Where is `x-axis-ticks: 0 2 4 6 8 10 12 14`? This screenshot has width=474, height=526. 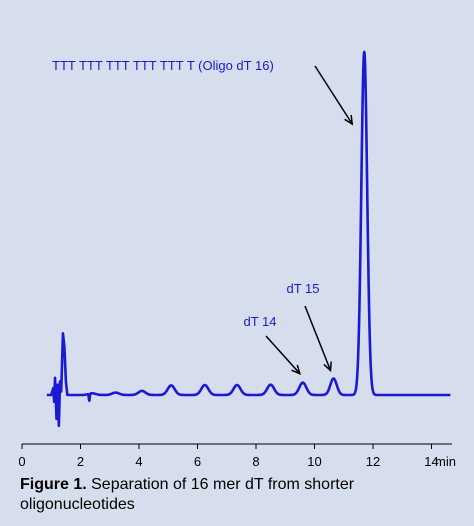 x-axis-ticks: 0 2 4 6 8 10 12 14 is located at coordinates (228, 456).